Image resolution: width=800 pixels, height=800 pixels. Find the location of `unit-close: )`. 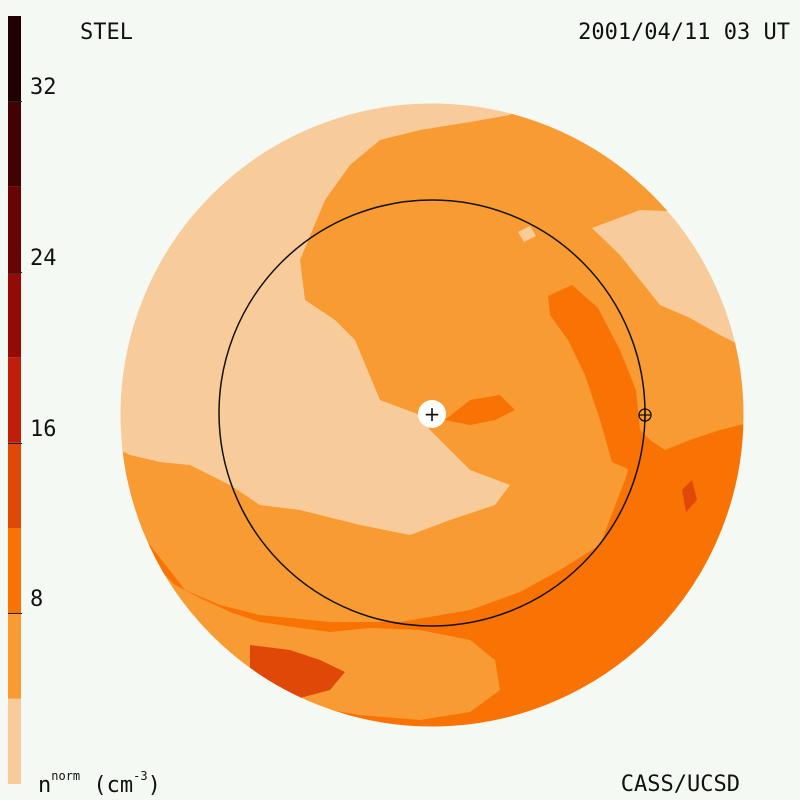

unit-close: ) is located at coordinates (154, 785).